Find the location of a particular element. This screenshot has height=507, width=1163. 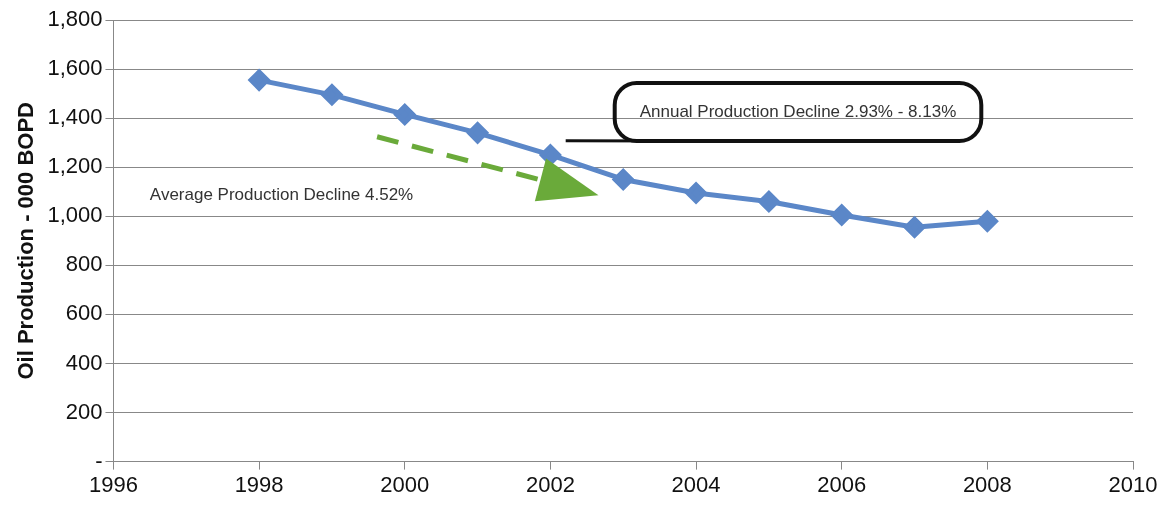

x-tick-label: 1996 is located at coordinates (113, 484).